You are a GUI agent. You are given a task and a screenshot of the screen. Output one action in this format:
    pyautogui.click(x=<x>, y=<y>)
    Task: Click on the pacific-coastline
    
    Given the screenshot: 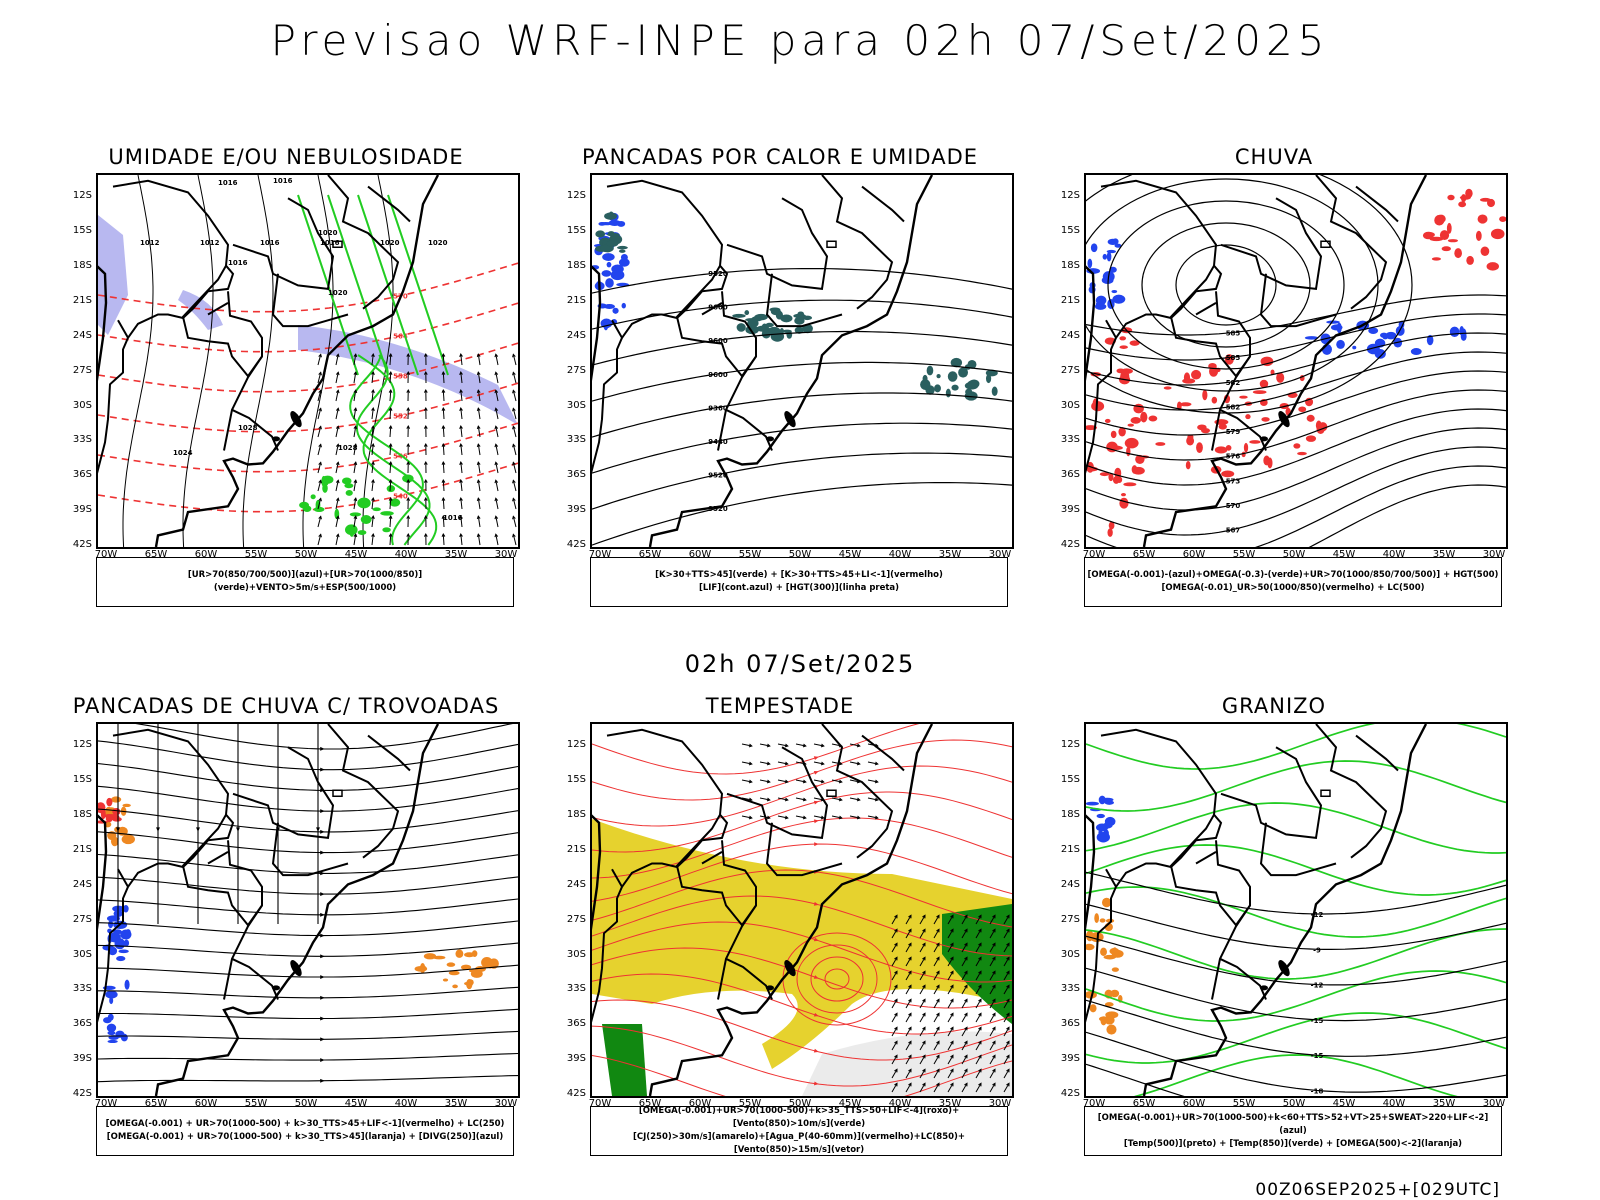 What is the action you would take?
    pyautogui.click(x=103, y=323)
    